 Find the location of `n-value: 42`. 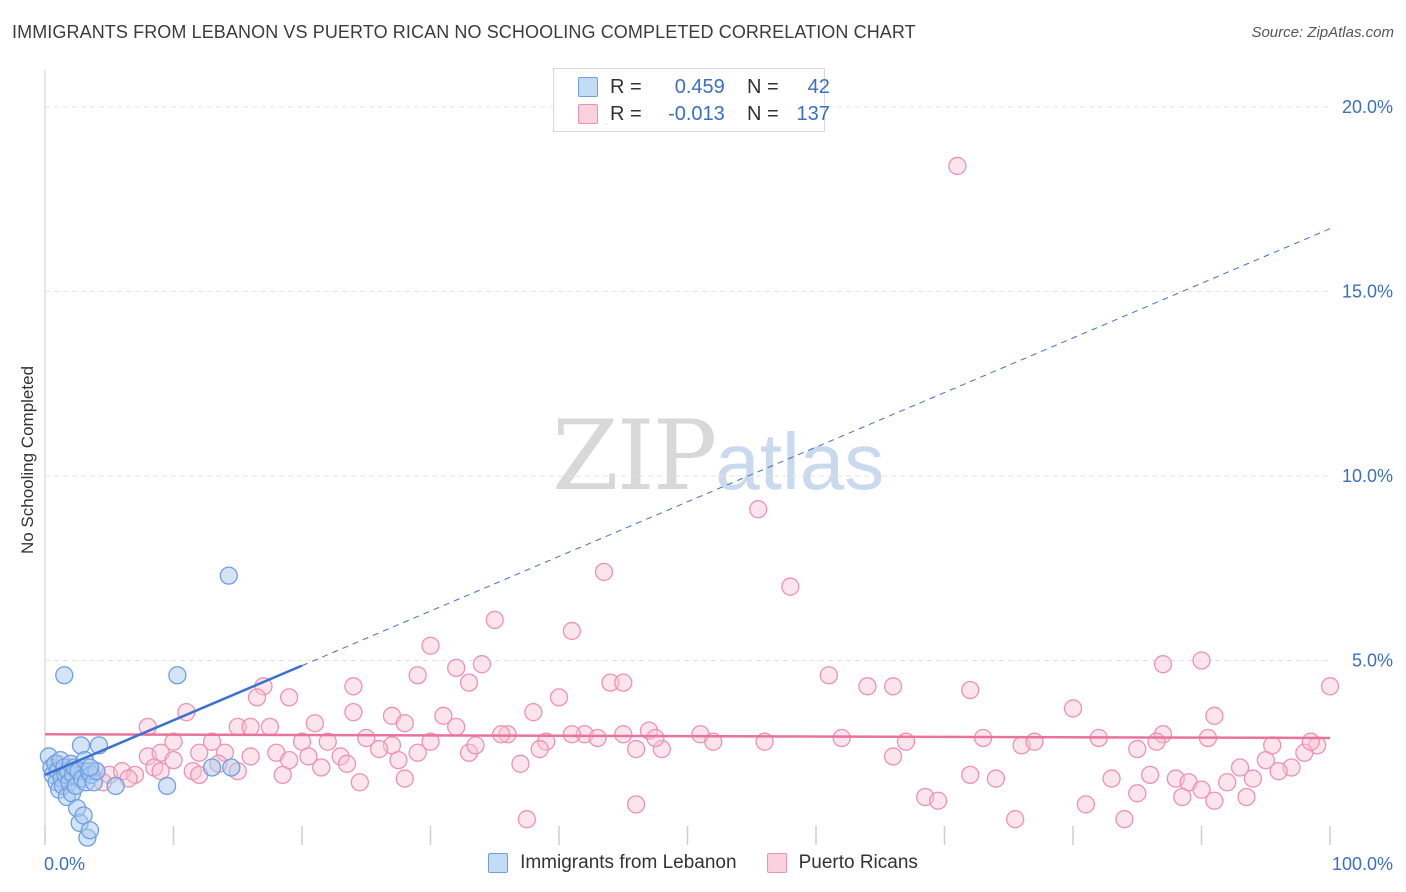

n-value: 42 is located at coordinates (818, 86).